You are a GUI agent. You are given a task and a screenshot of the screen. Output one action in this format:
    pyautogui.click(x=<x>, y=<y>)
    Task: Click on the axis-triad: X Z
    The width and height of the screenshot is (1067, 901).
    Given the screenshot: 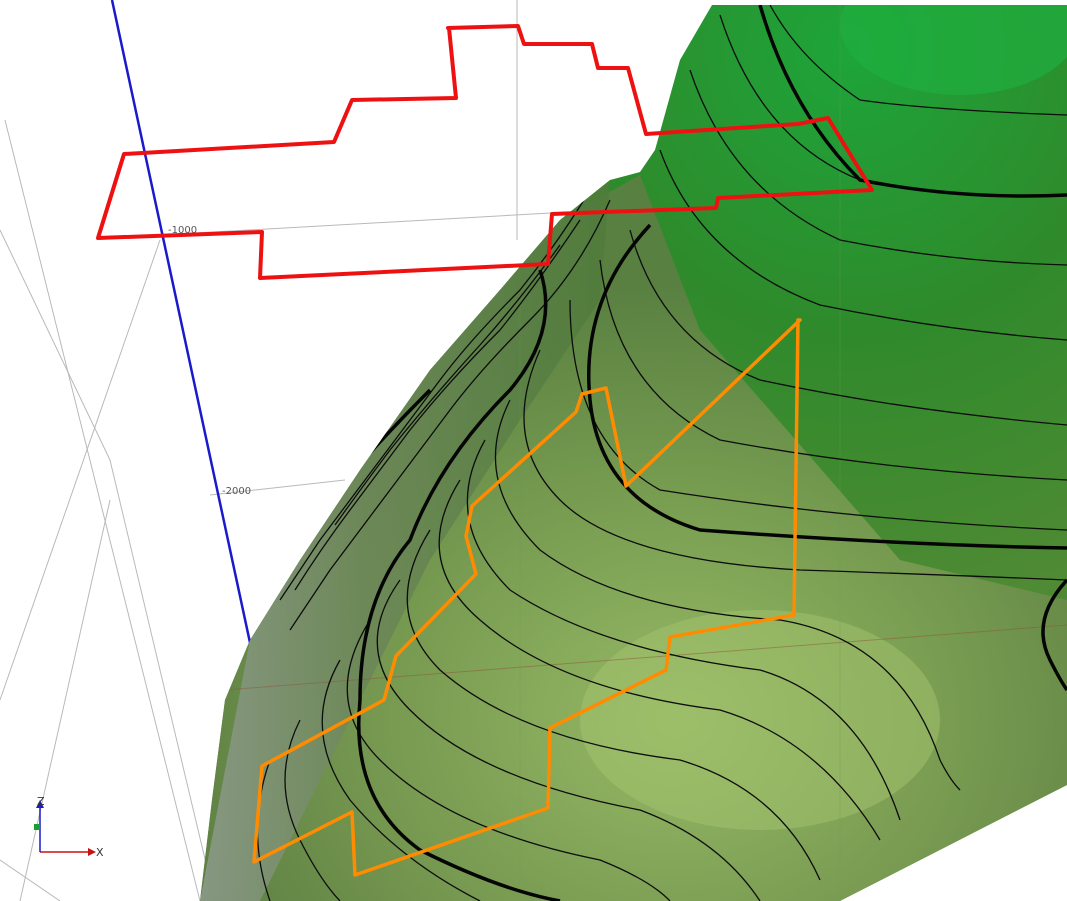 What is the action you would take?
    pyautogui.click(x=69, y=827)
    